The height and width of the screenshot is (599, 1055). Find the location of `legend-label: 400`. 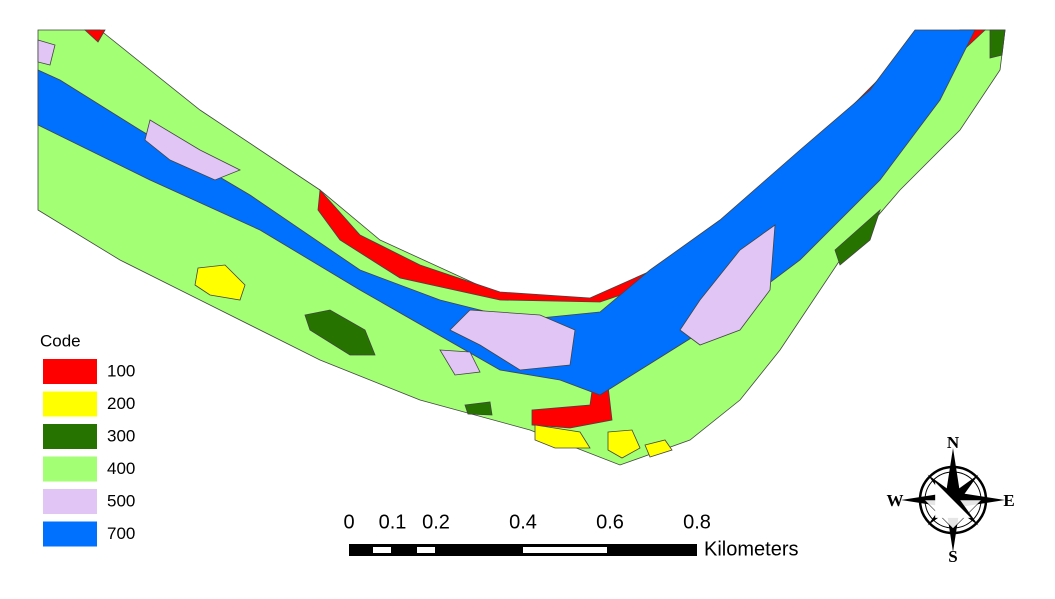

legend-label: 400 is located at coordinates (121, 468).